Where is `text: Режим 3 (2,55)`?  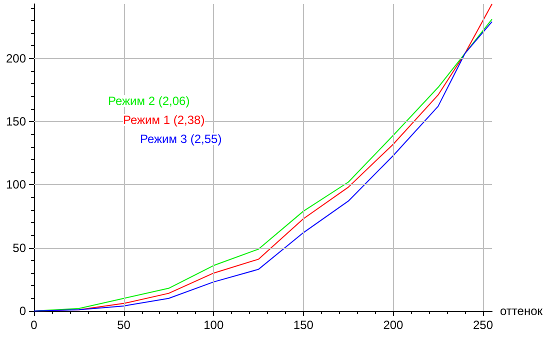
text: Режим 3 (2,55) is located at coordinates (181, 139).